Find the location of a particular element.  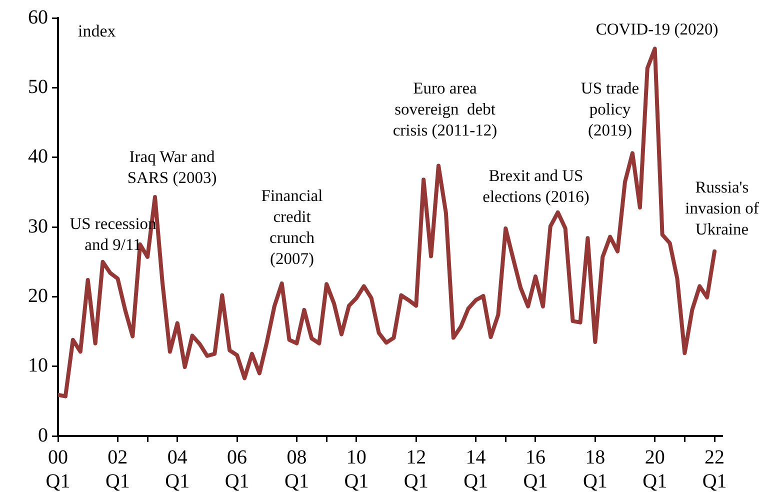

annotation: Russia's invasion of Ukraine is located at coordinates (722, 207).